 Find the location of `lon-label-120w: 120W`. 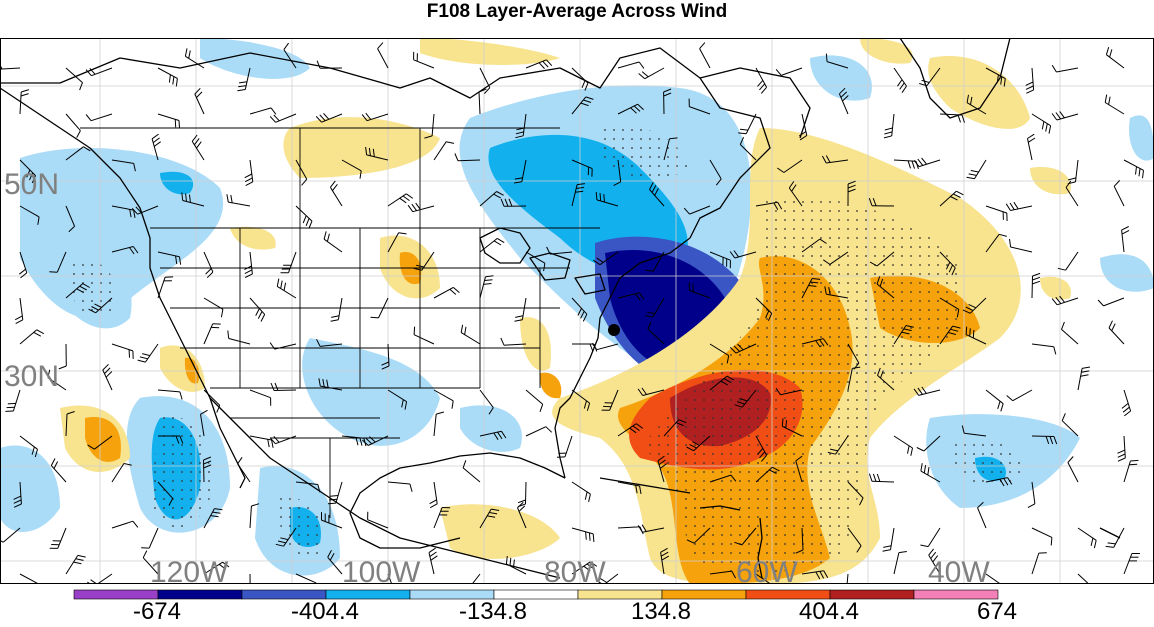

lon-label-120w: 120W is located at coordinates (189, 570).